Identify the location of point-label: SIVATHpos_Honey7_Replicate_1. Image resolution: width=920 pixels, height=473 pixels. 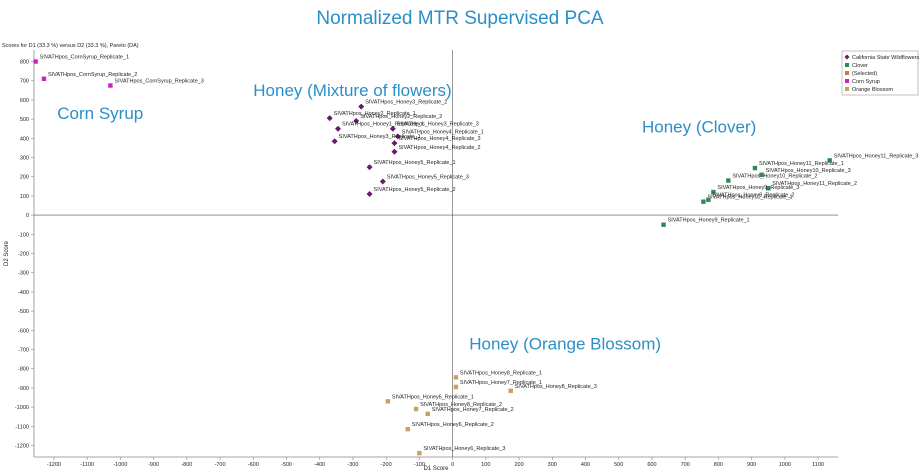
(501, 383).